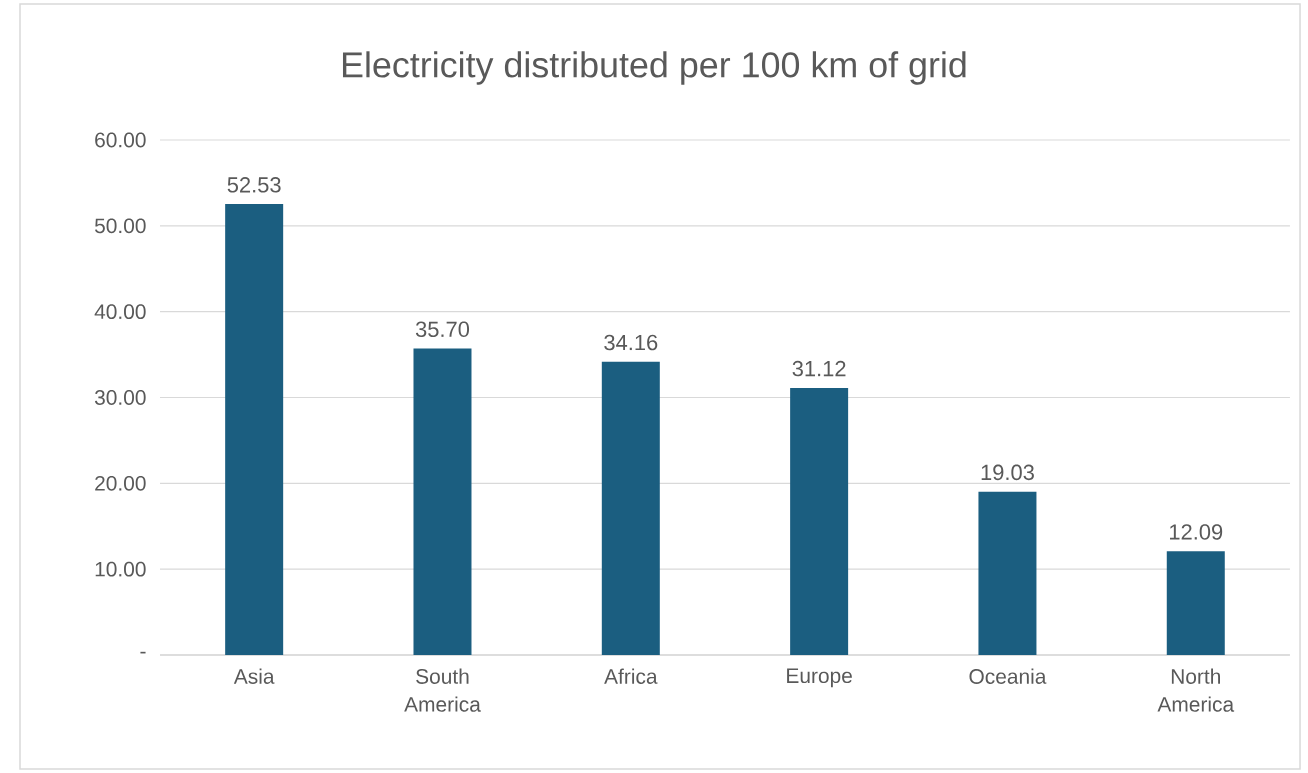  What do you see at coordinates (120, 483) in the screenshot?
I see `y-tick-label: 20.00` at bounding box center [120, 483].